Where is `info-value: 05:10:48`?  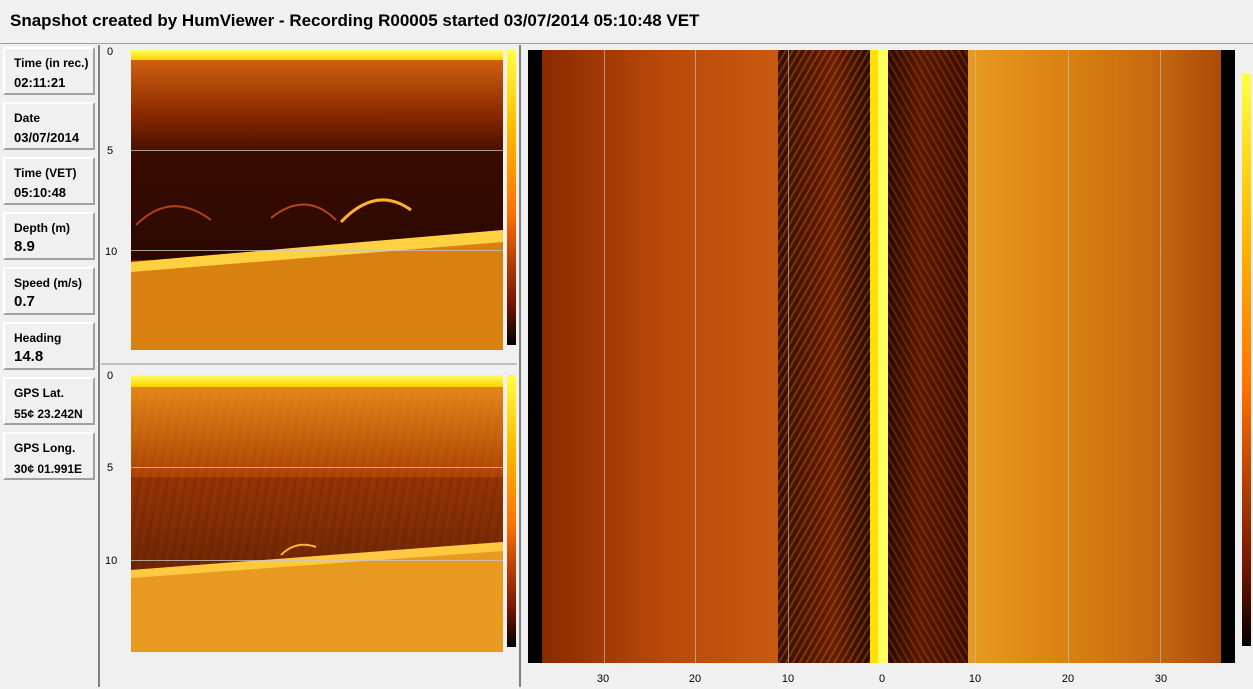
info-value: 05:10:48 is located at coordinates (40, 192).